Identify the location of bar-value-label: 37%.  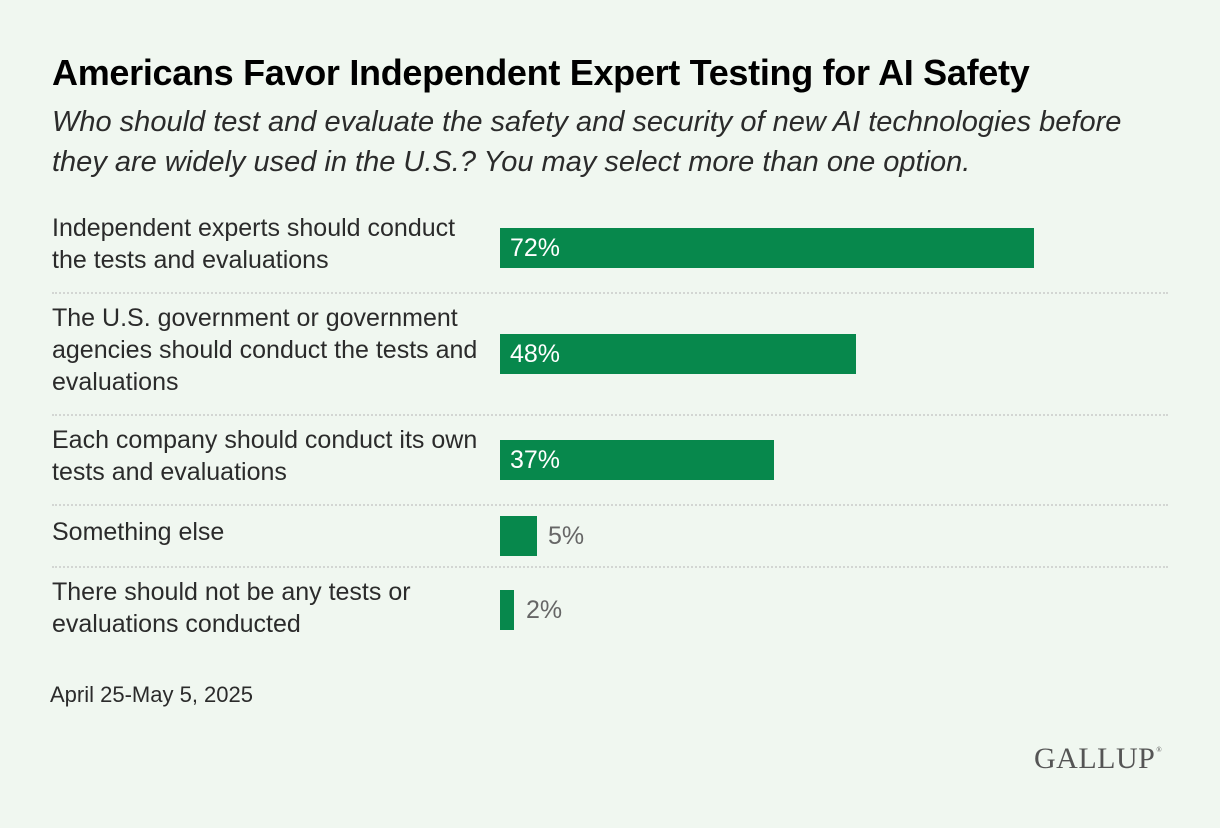
(535, 460).